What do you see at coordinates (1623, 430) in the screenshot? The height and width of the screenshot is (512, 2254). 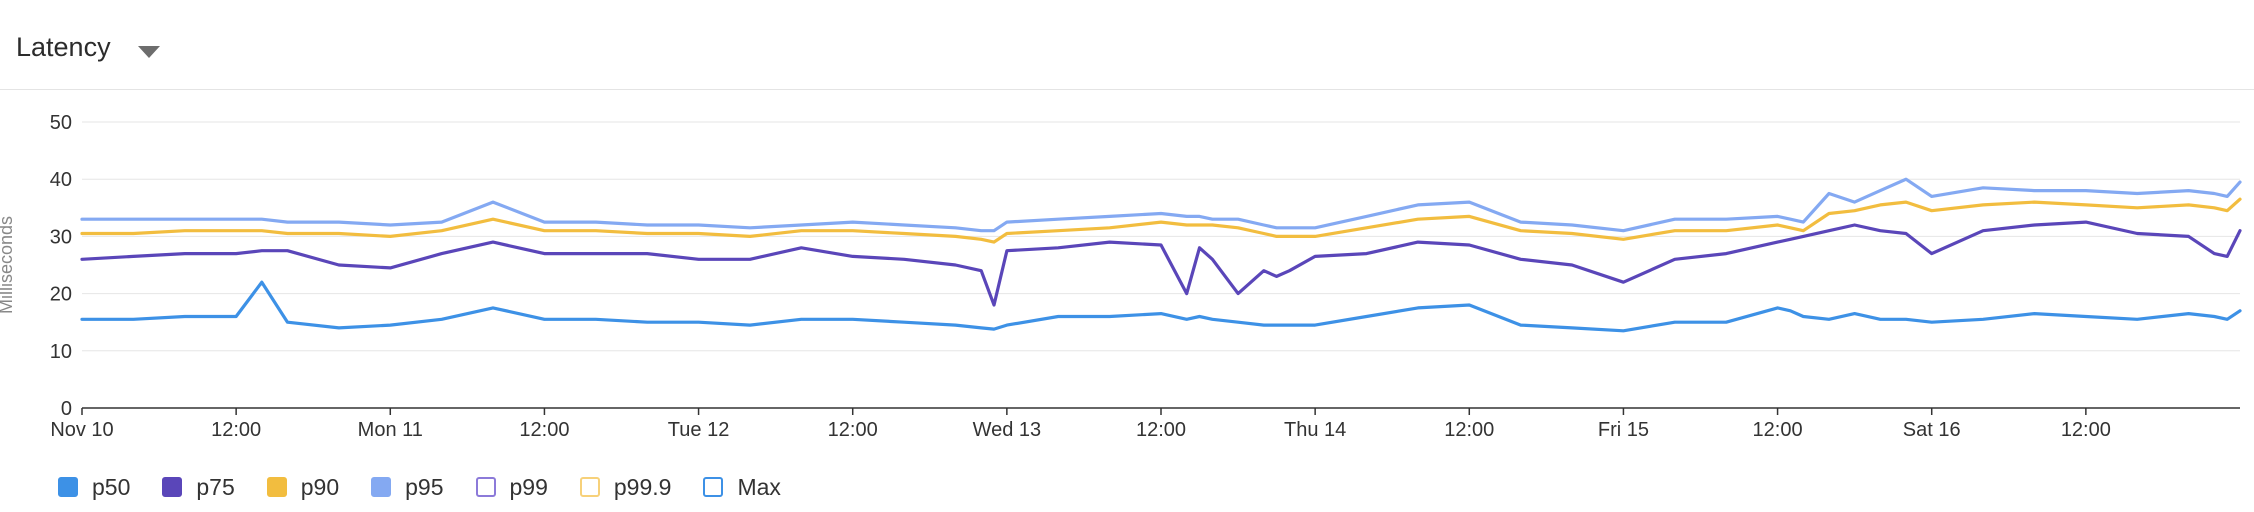 I see `x-tick-label: Fri 15` at bounding box center [1623, 430].